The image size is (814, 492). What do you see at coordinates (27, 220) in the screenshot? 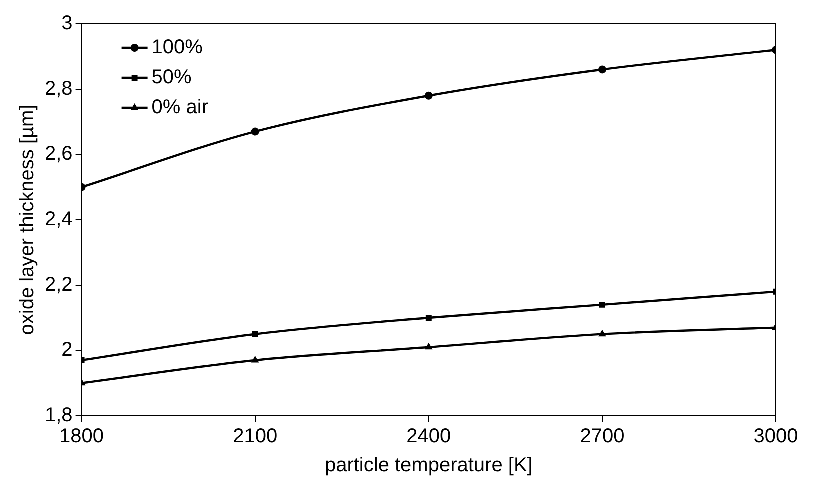
I see `y-axis-title: oxide layer thickness [µm]` at bounding box center [27, 220].